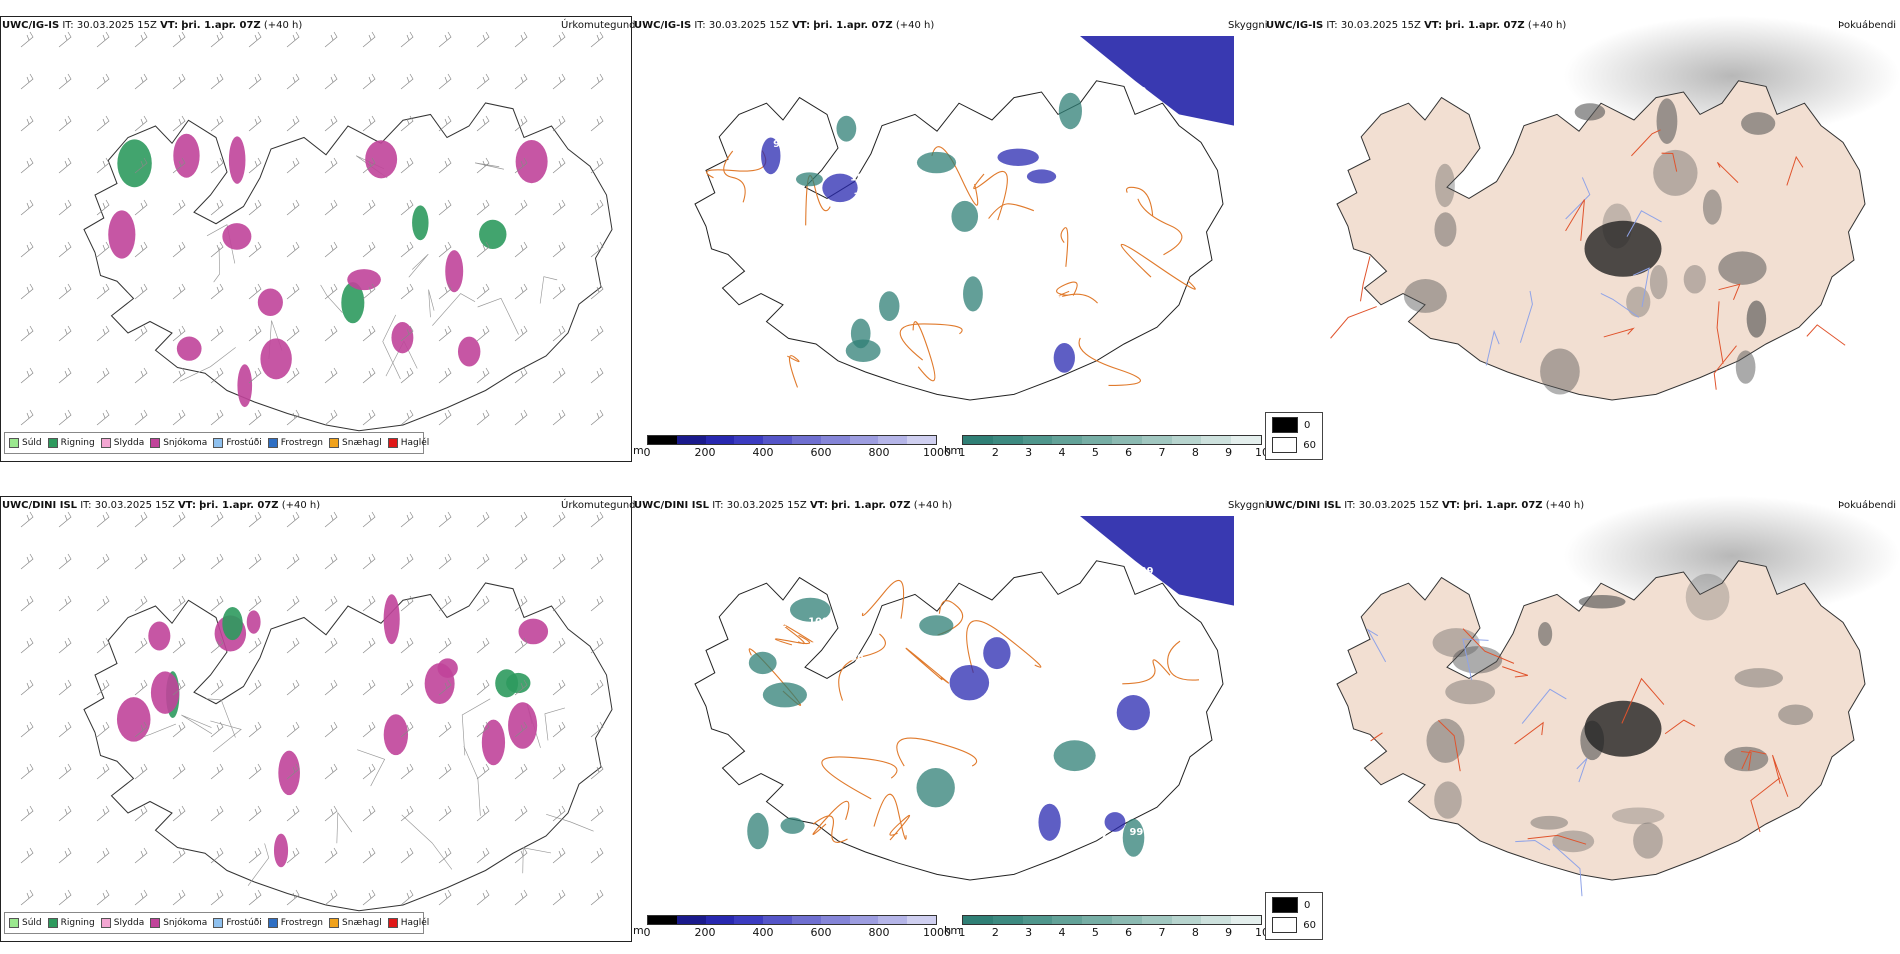 This screenshot has height=954, width=1900. What do you see at coordinates (995, 932) in the screenshot?
I see `colorbar-tick: 2` at bounding box center [995, 932].